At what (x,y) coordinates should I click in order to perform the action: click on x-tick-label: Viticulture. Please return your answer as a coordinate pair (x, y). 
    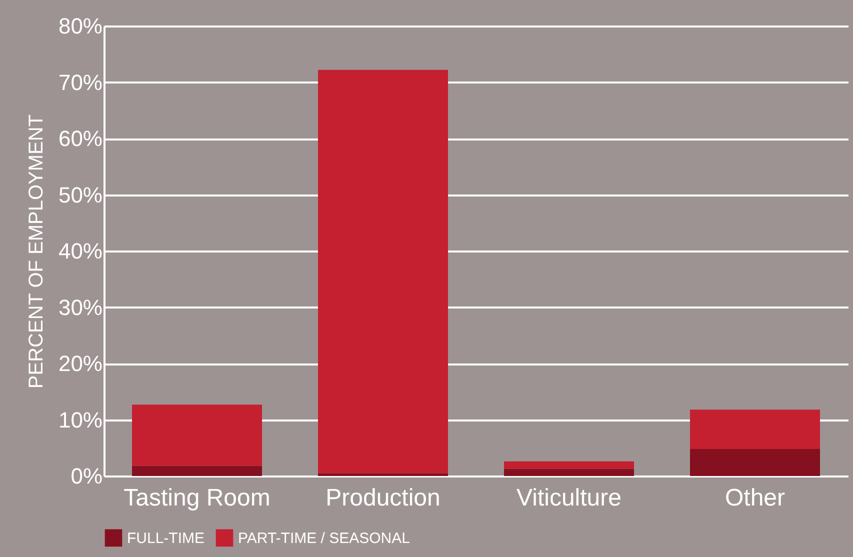
    Looking at the image, I should click on (569, 498).